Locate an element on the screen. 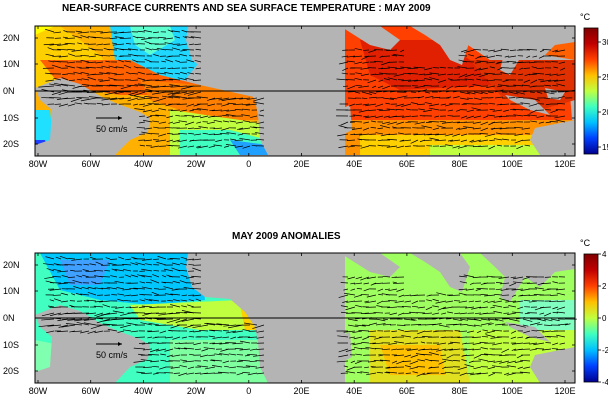 The height and width of the screenshot is (408, 608). colorbar-tick-label: 15 is located at coordinates (605, 147).